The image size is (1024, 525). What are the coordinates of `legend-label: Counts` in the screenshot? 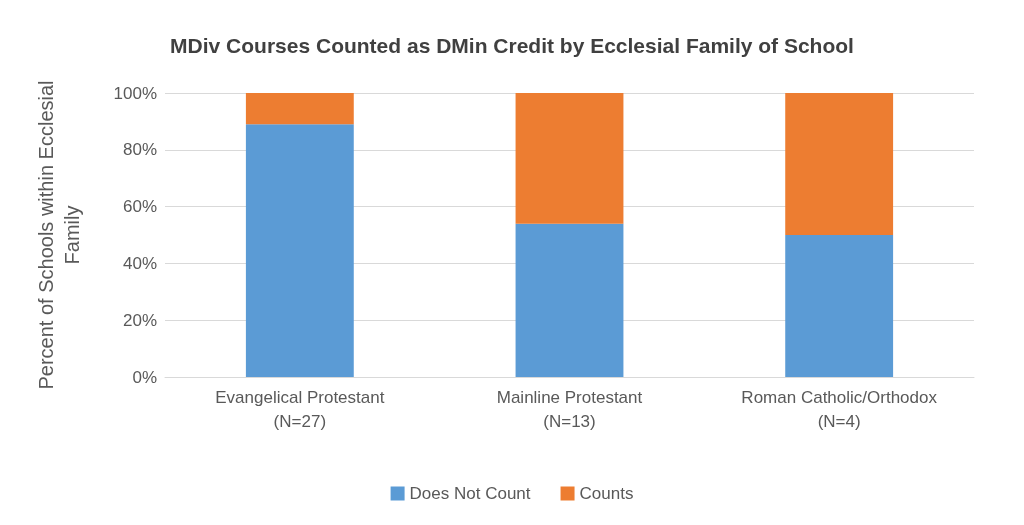 It's located at (606, 493).